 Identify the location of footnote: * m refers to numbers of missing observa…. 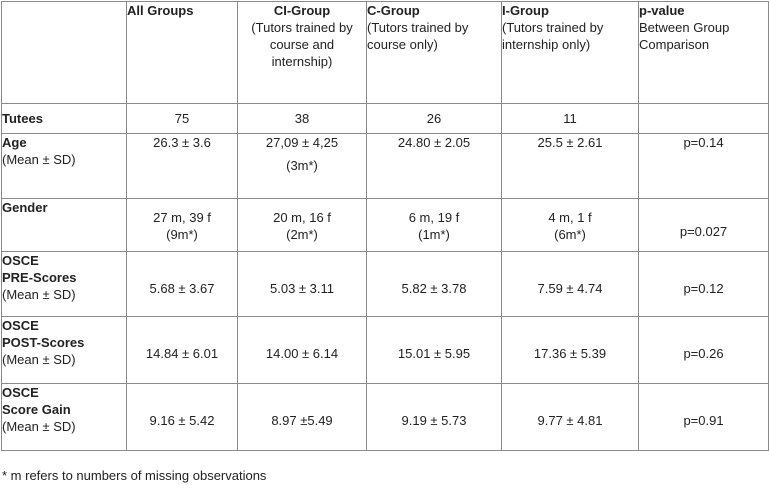
(134, 475).